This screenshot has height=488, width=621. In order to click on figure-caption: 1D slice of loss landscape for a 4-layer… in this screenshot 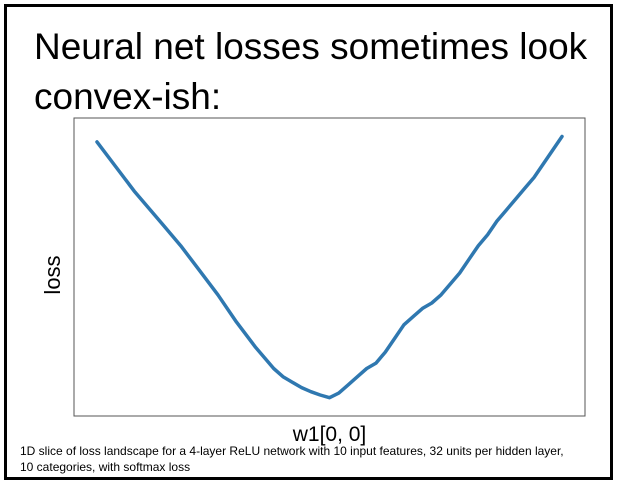, I will do `click(292, 459)`.